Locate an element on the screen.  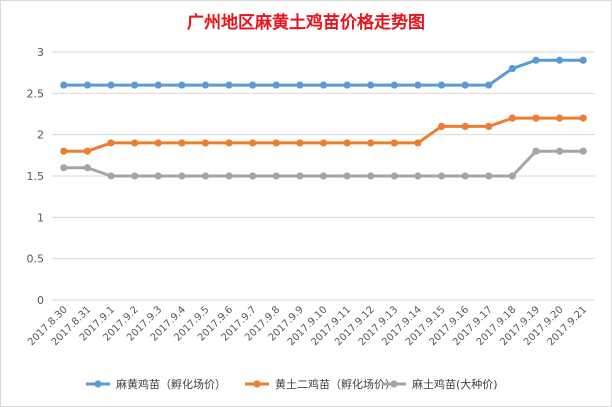
legend-item: 黄土二鸡苗（孵化场价） is located at coordinates (320, 384).